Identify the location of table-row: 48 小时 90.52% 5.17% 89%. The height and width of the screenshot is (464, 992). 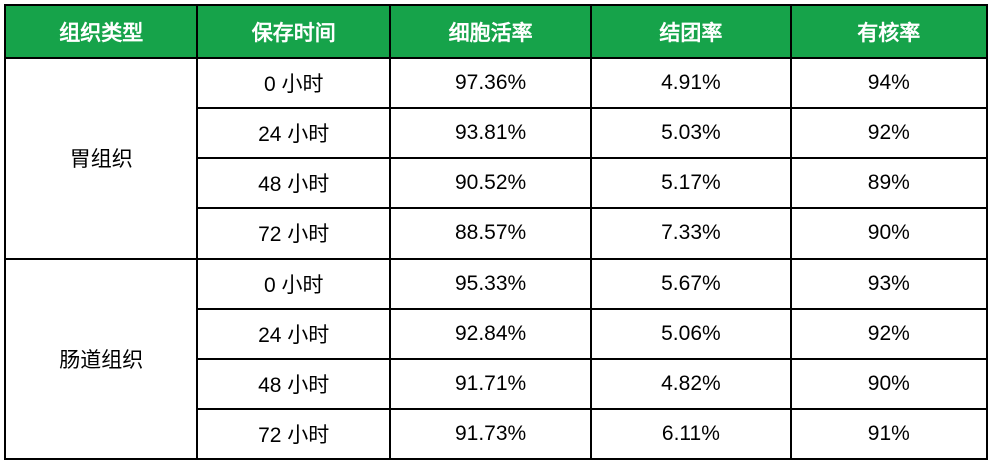
(497, 183).